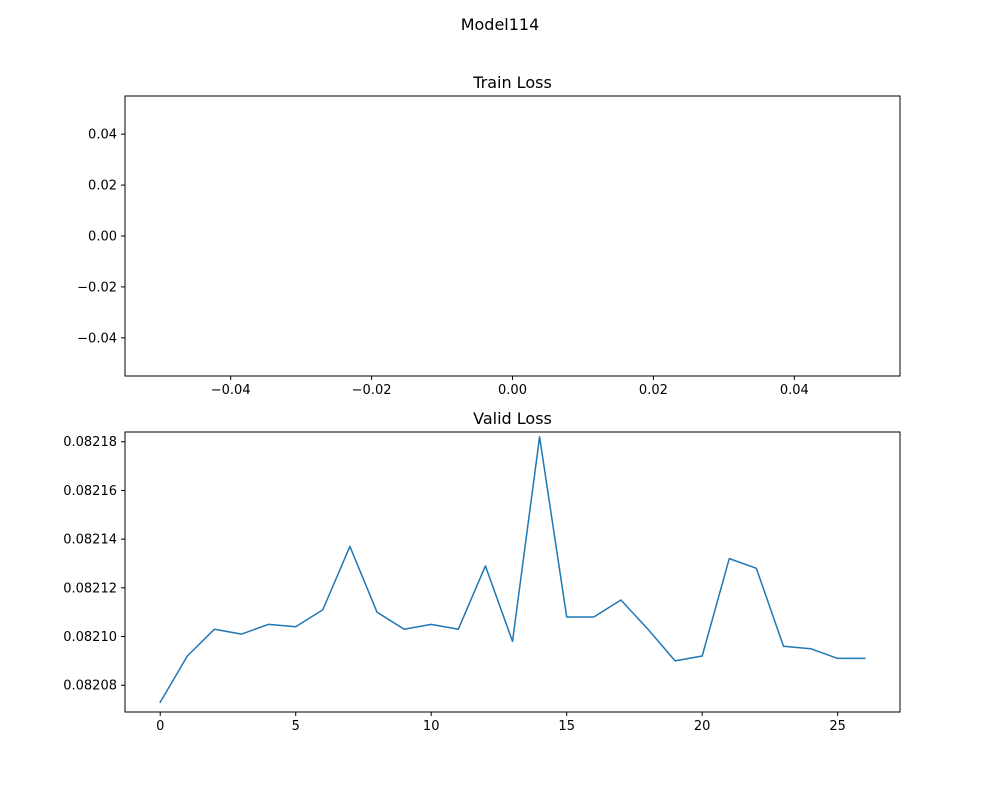 This screenshot has height=800, width=1000. I want to click on train-loss-ytick-label: 0.04, so click(102, 135).